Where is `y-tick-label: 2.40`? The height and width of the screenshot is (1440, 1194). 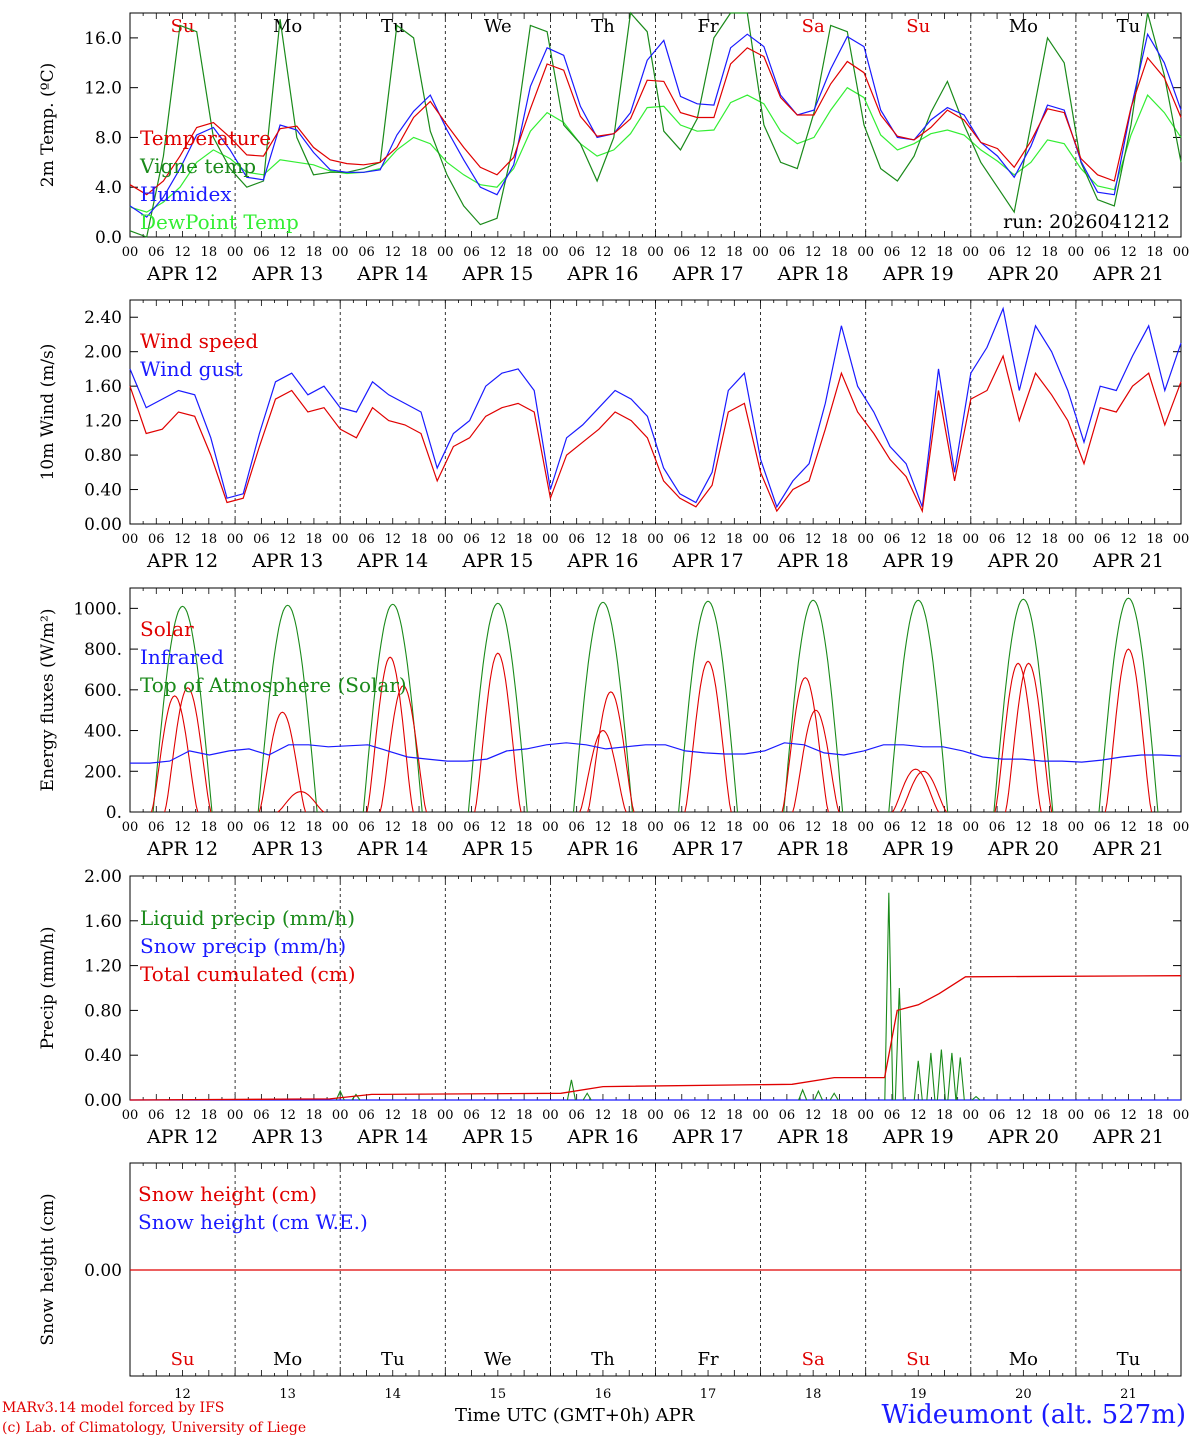
y-tick-label: 2.40 is located at coordinates (103, 318).